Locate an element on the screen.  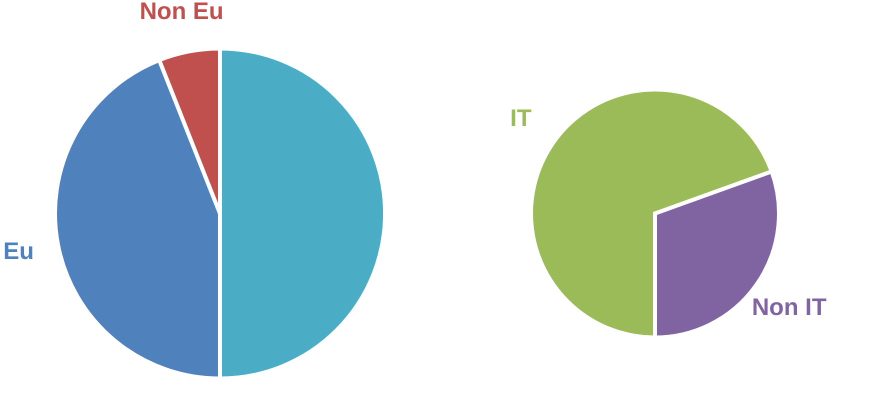
slice-label: IT is located at coordinates (521, 118).